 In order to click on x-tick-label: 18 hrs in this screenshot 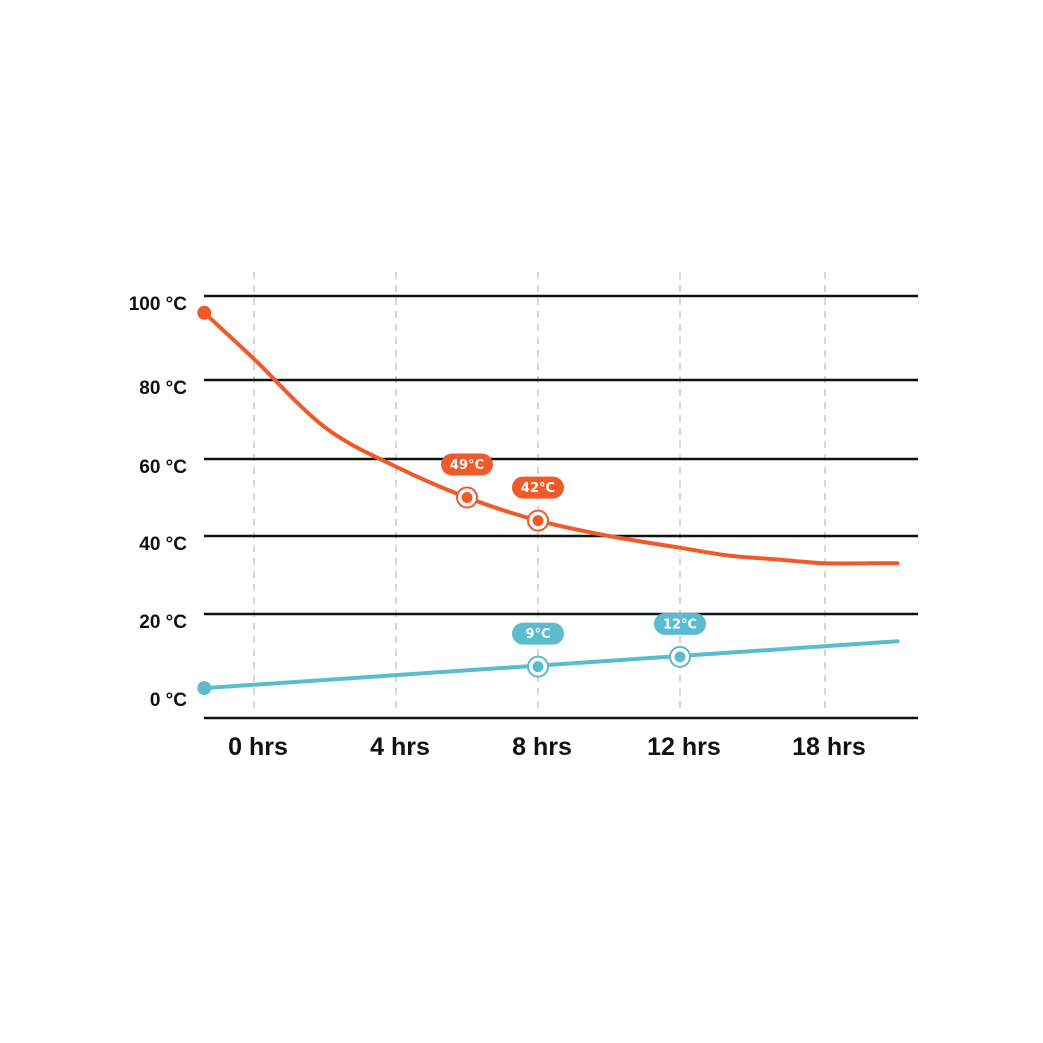, I will do `click(829, 747)`.